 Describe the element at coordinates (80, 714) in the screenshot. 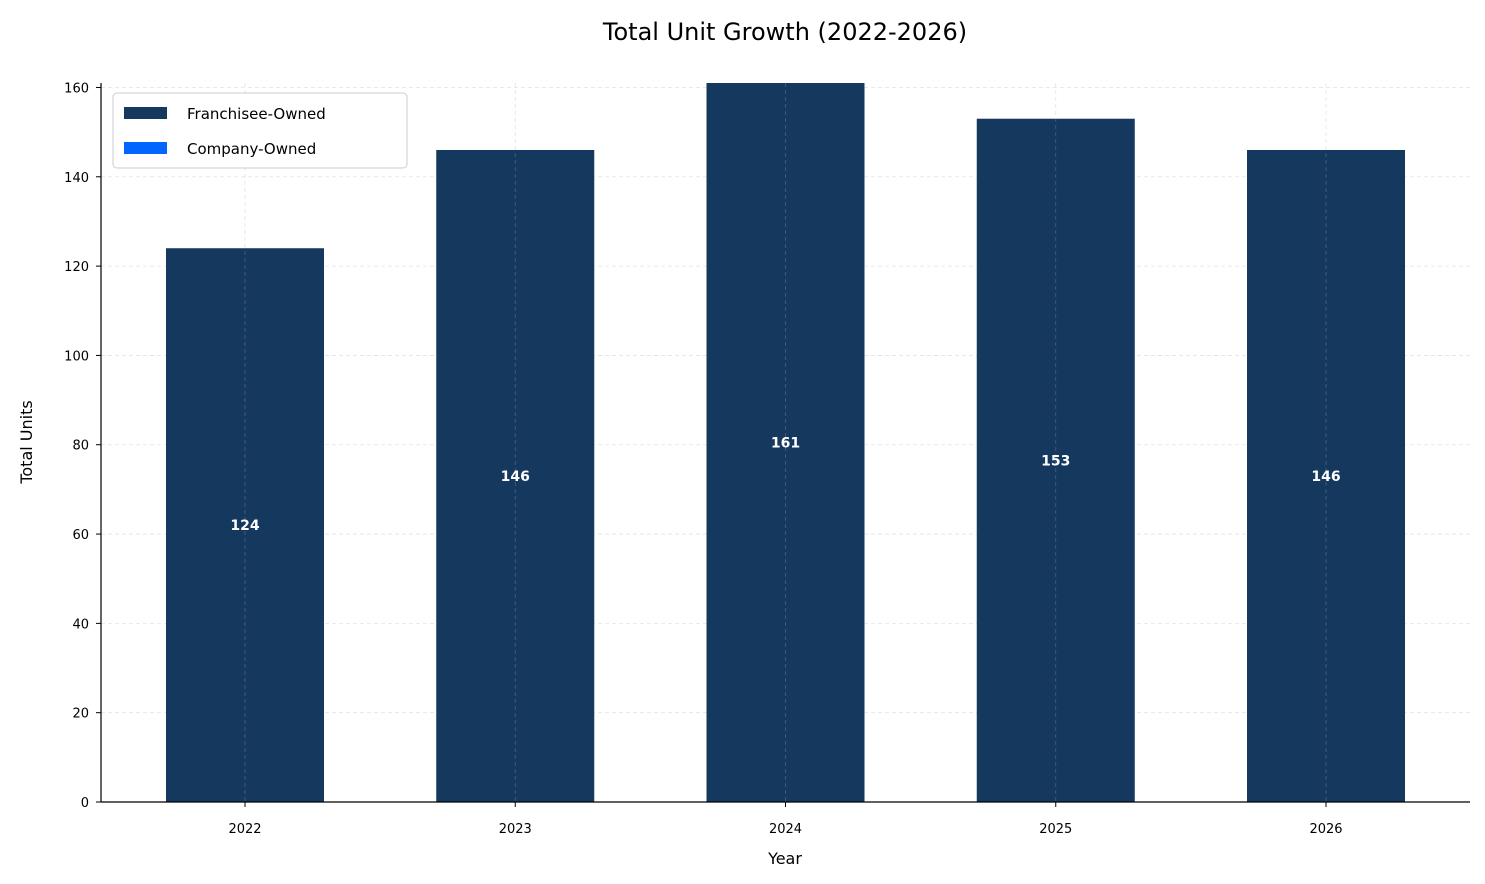

I see `y-tick-label-1: 20` at that location.